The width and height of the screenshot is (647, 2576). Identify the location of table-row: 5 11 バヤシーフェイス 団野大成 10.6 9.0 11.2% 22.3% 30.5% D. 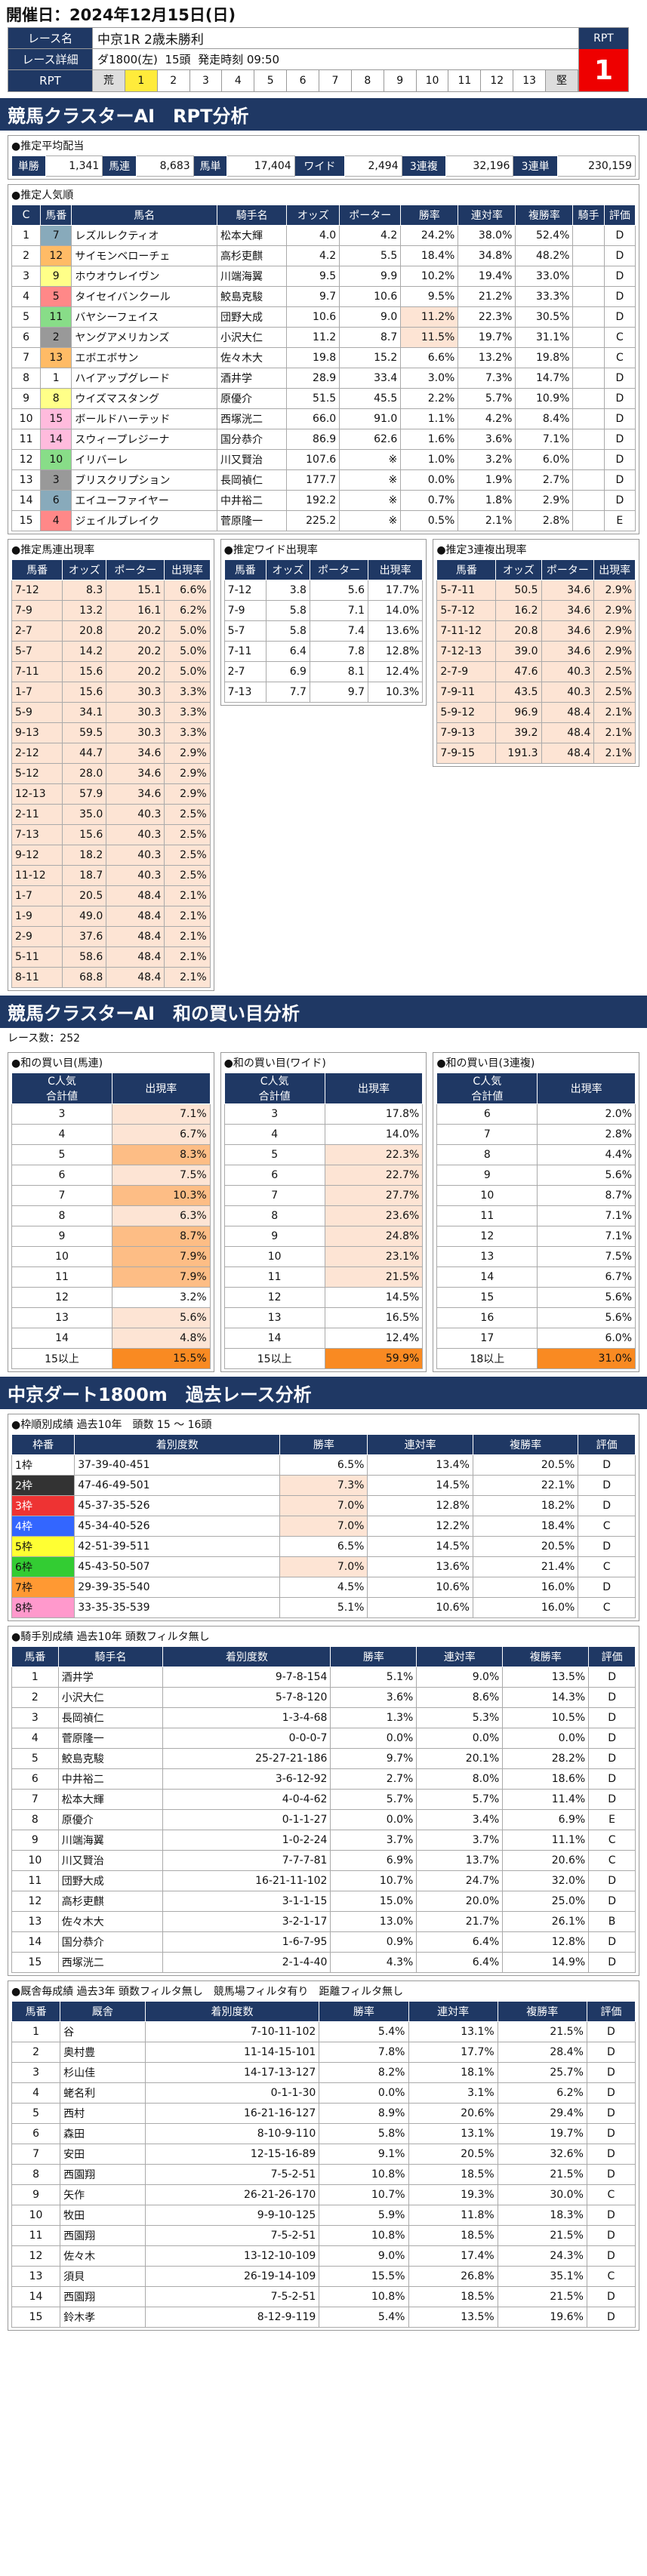
(323, 317).